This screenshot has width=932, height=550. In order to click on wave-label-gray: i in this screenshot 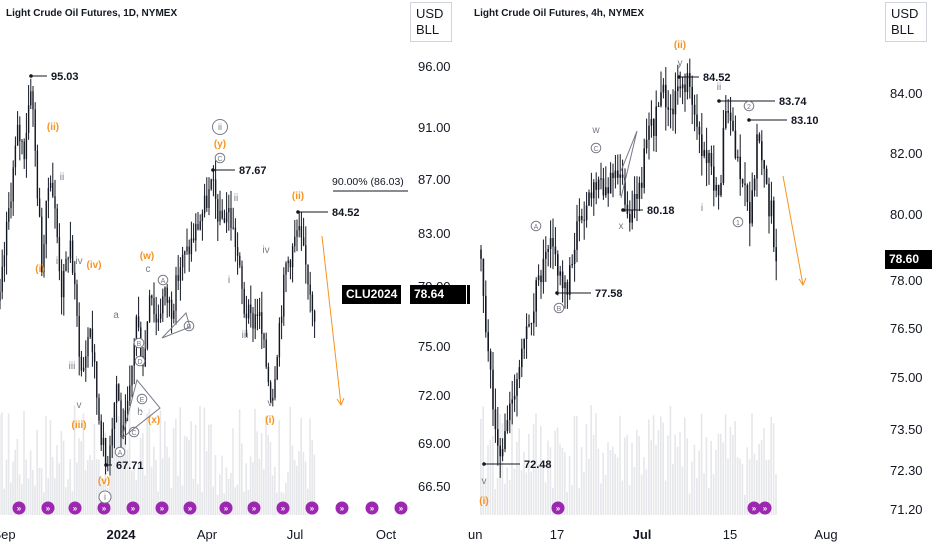, I will do `click(57, 261)`.